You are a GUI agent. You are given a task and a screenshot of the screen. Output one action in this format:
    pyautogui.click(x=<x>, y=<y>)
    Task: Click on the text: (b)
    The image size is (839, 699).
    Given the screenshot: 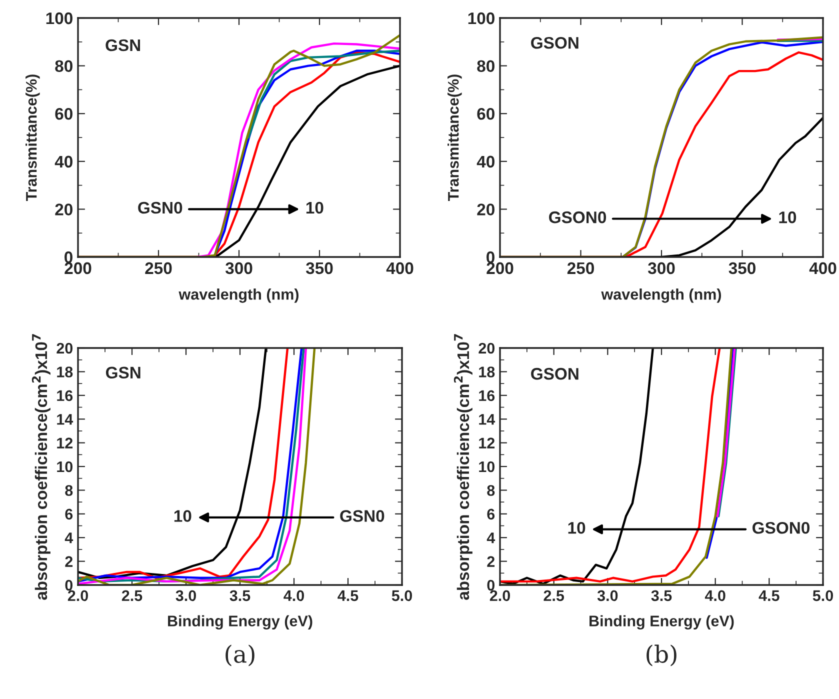 What is the action you would take?
    pyautogui.click(x=661, y=655)
    